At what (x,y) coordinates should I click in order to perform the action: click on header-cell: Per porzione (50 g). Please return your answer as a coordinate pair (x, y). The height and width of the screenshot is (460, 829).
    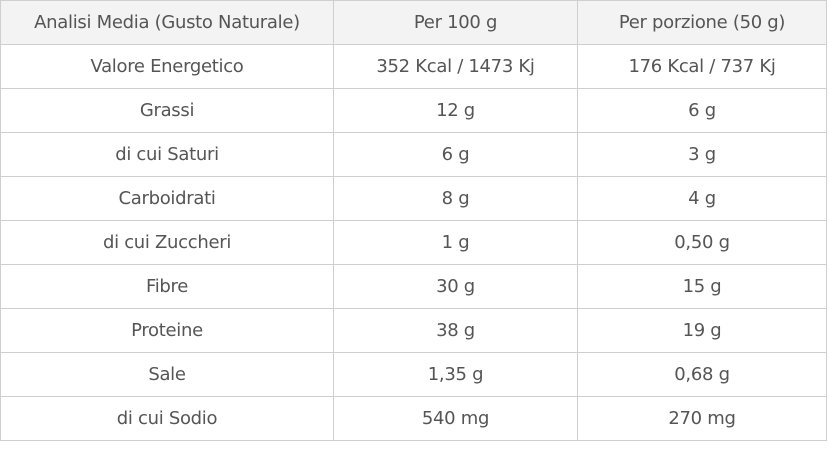
    Looking at the image, I should click on (702, 22).